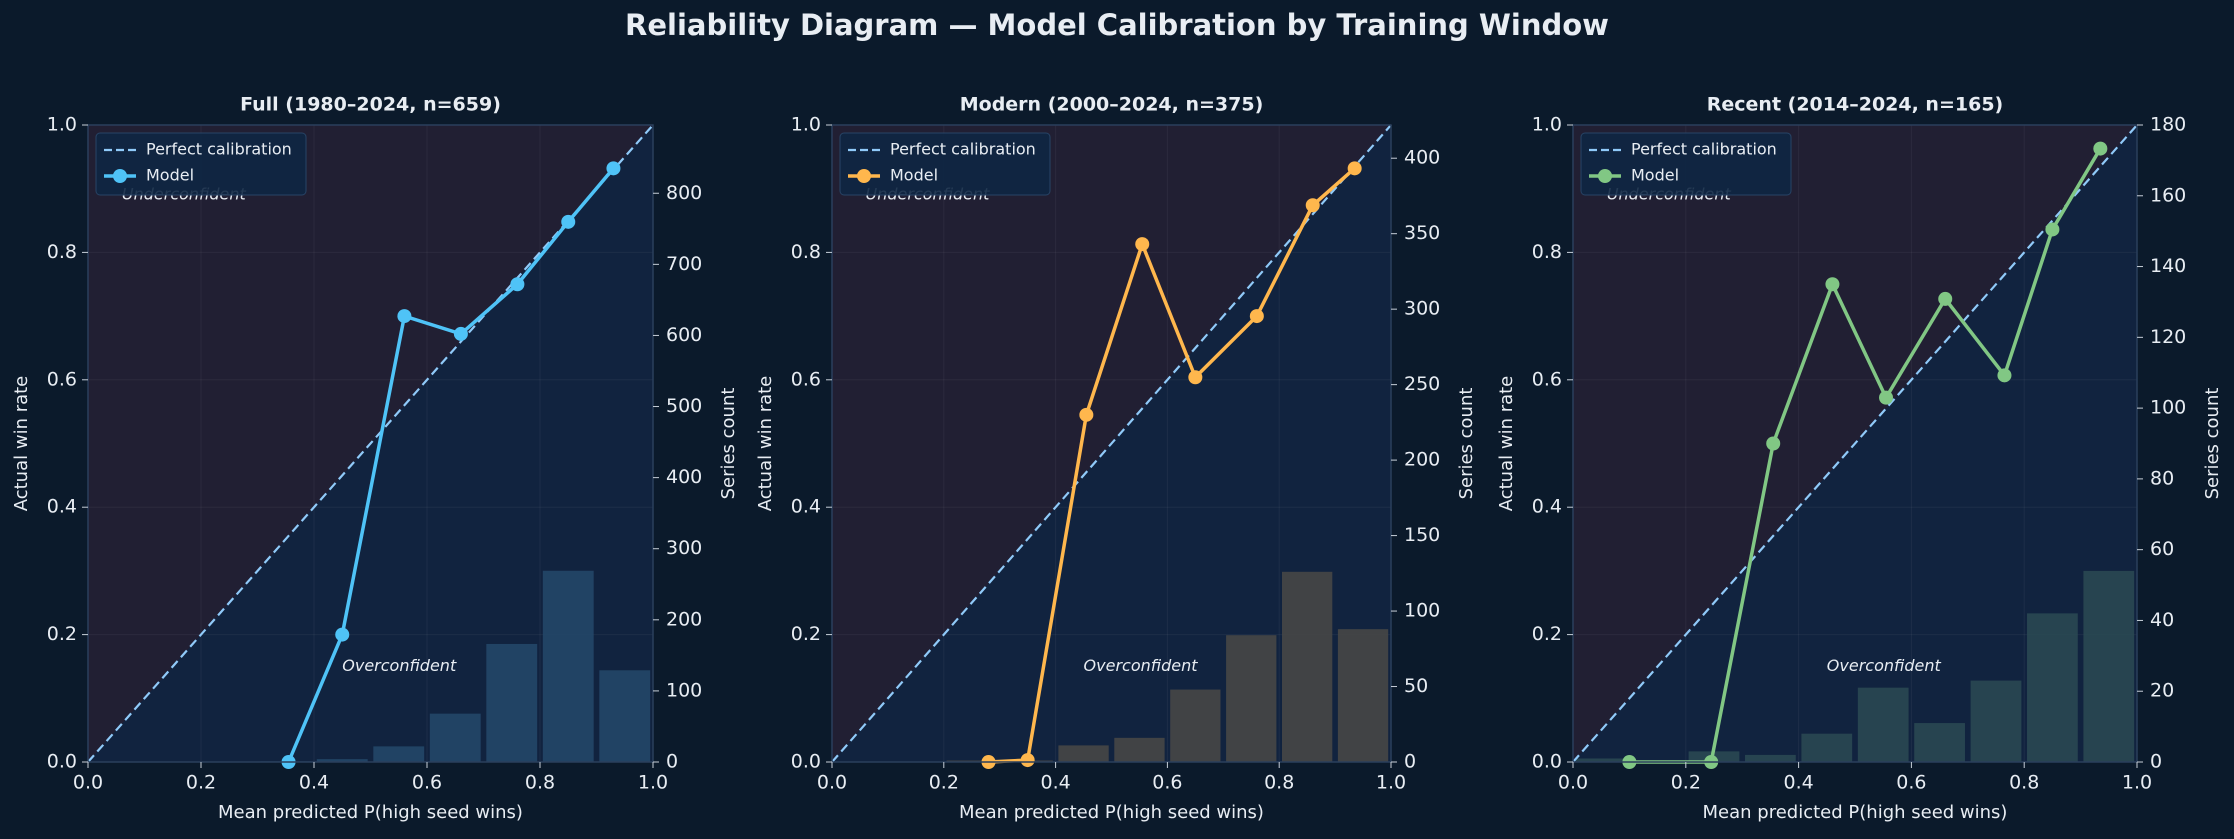  Describe the element at coordinates (2162, 691) in the screenshot. I see `y2-tick-label: 20` at that location.